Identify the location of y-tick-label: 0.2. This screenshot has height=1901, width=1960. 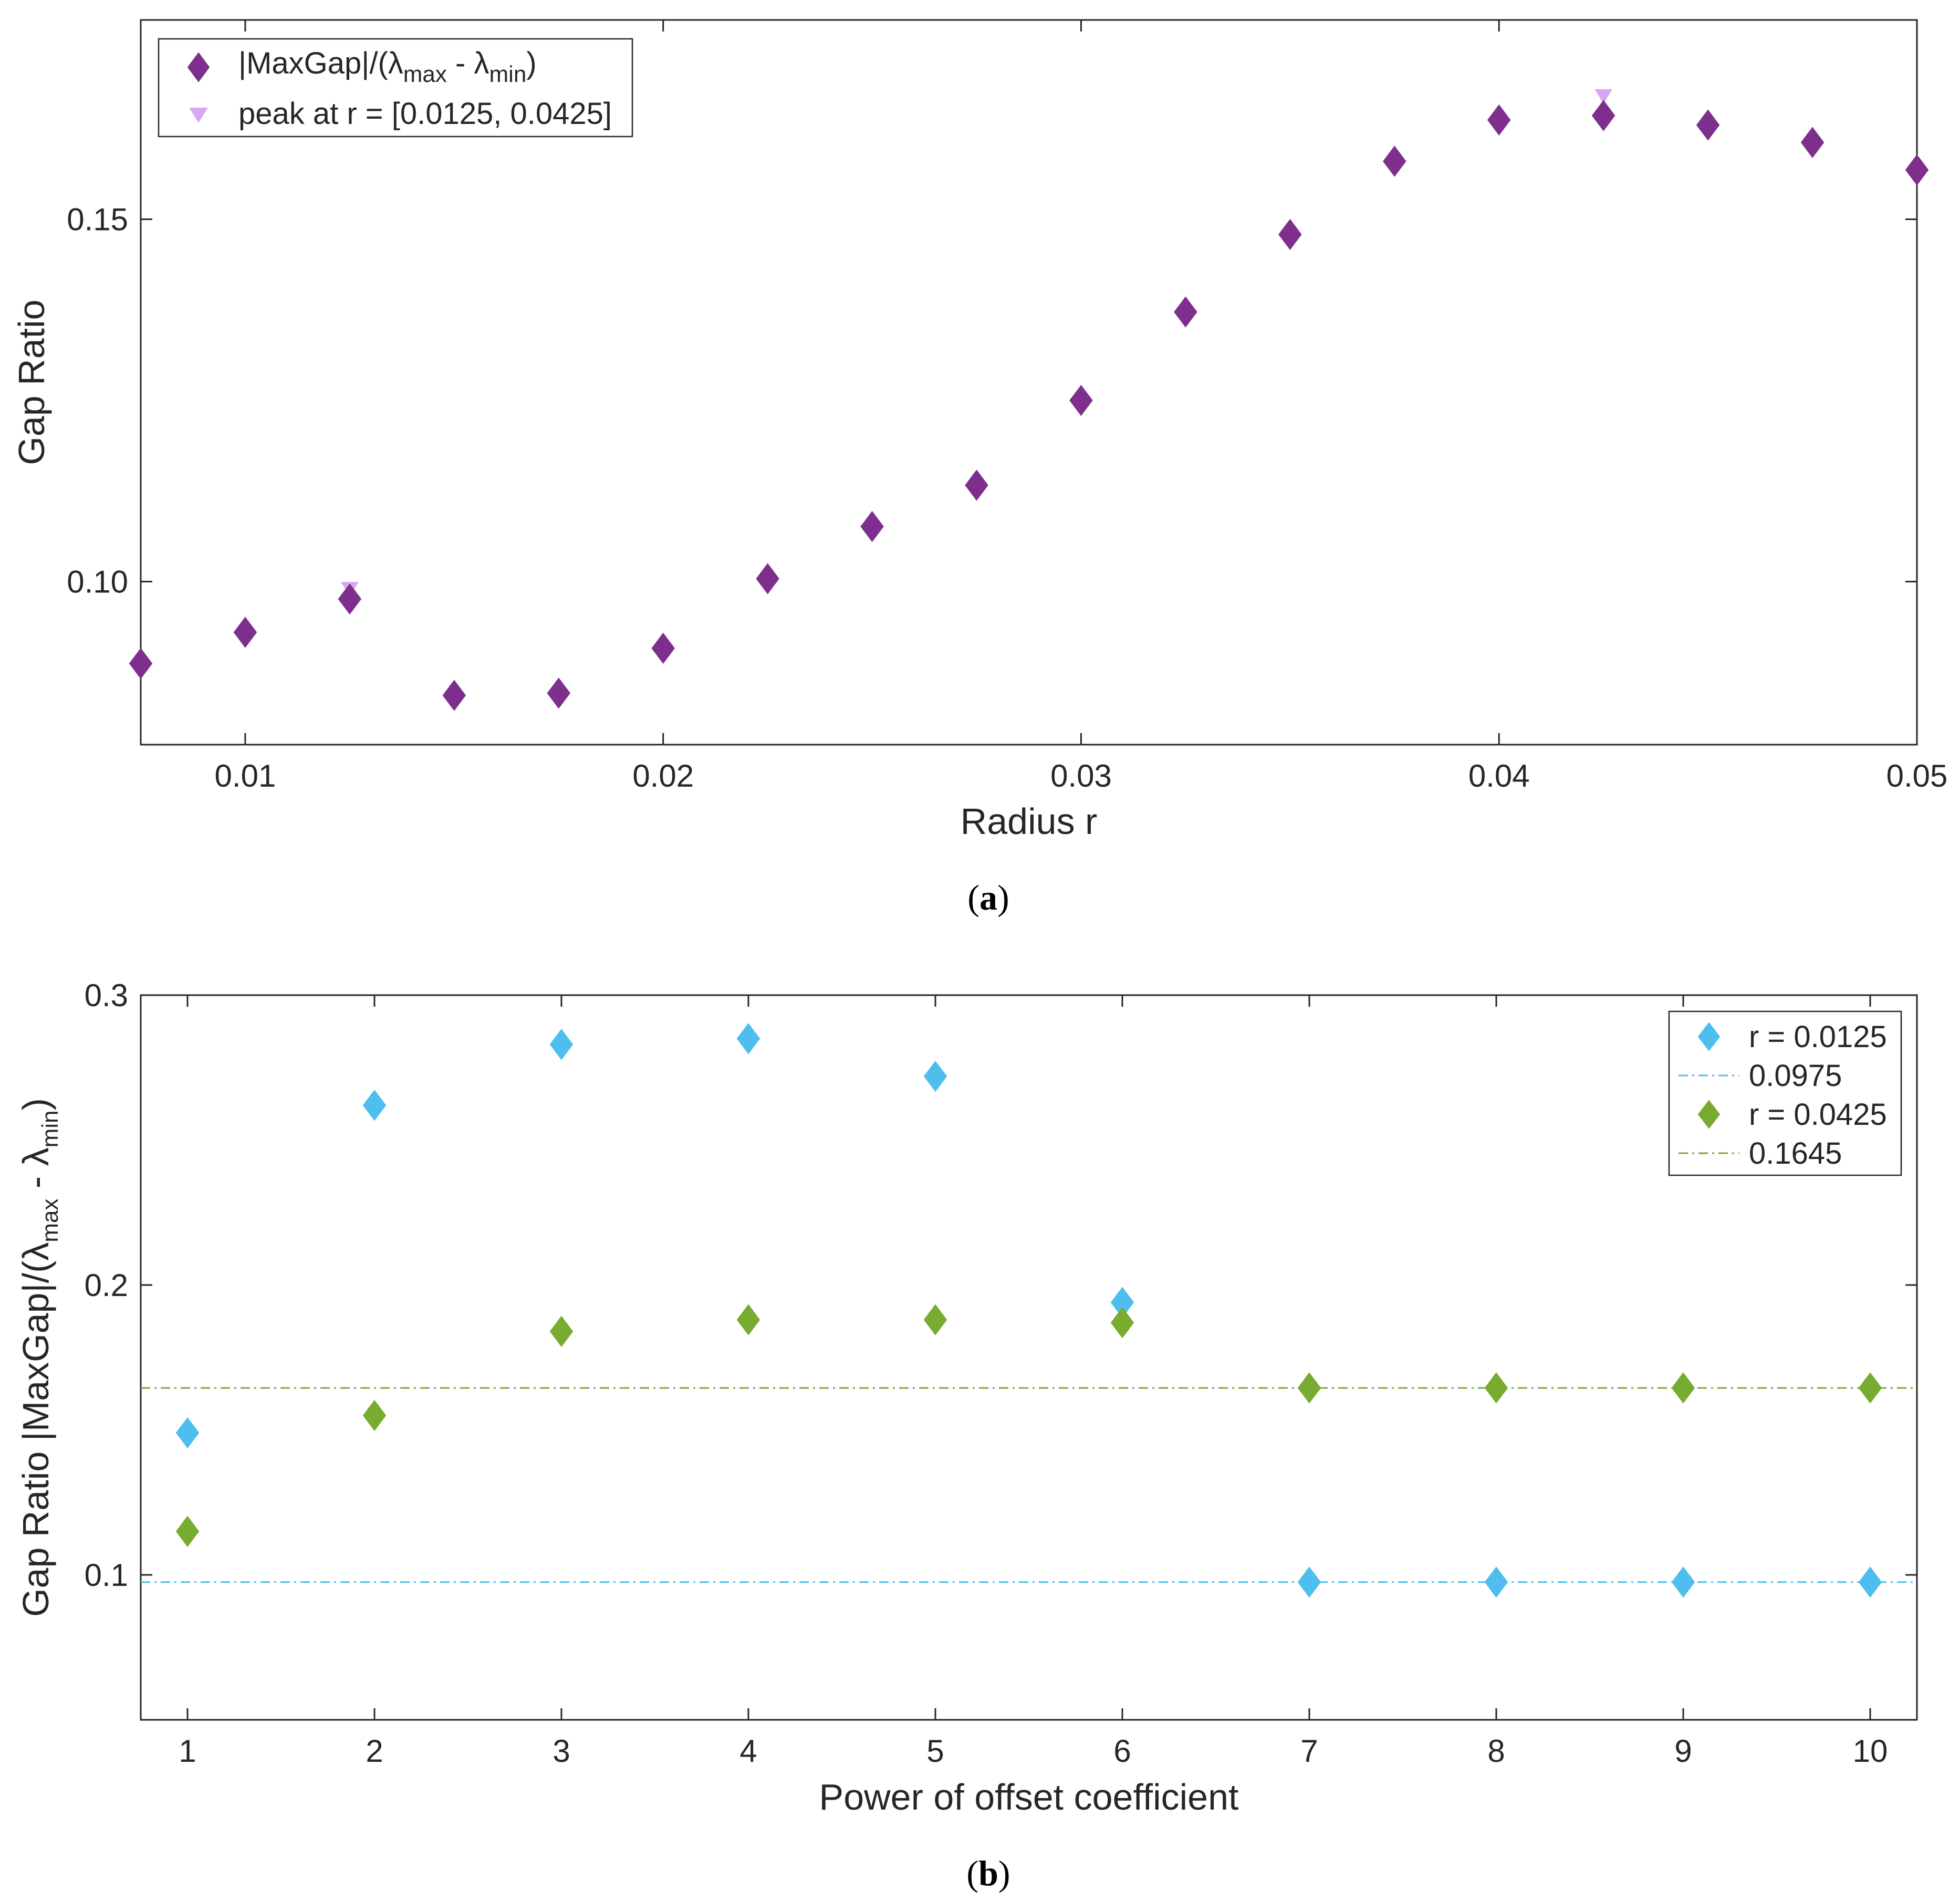
(106, 1286).